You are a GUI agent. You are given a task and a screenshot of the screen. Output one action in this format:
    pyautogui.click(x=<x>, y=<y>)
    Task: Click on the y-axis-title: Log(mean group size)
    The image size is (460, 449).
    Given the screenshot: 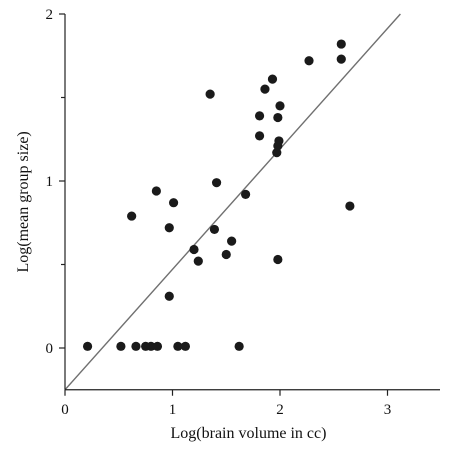 What is the action you would take?
    pyautogui.click(x=23, y=201)
    